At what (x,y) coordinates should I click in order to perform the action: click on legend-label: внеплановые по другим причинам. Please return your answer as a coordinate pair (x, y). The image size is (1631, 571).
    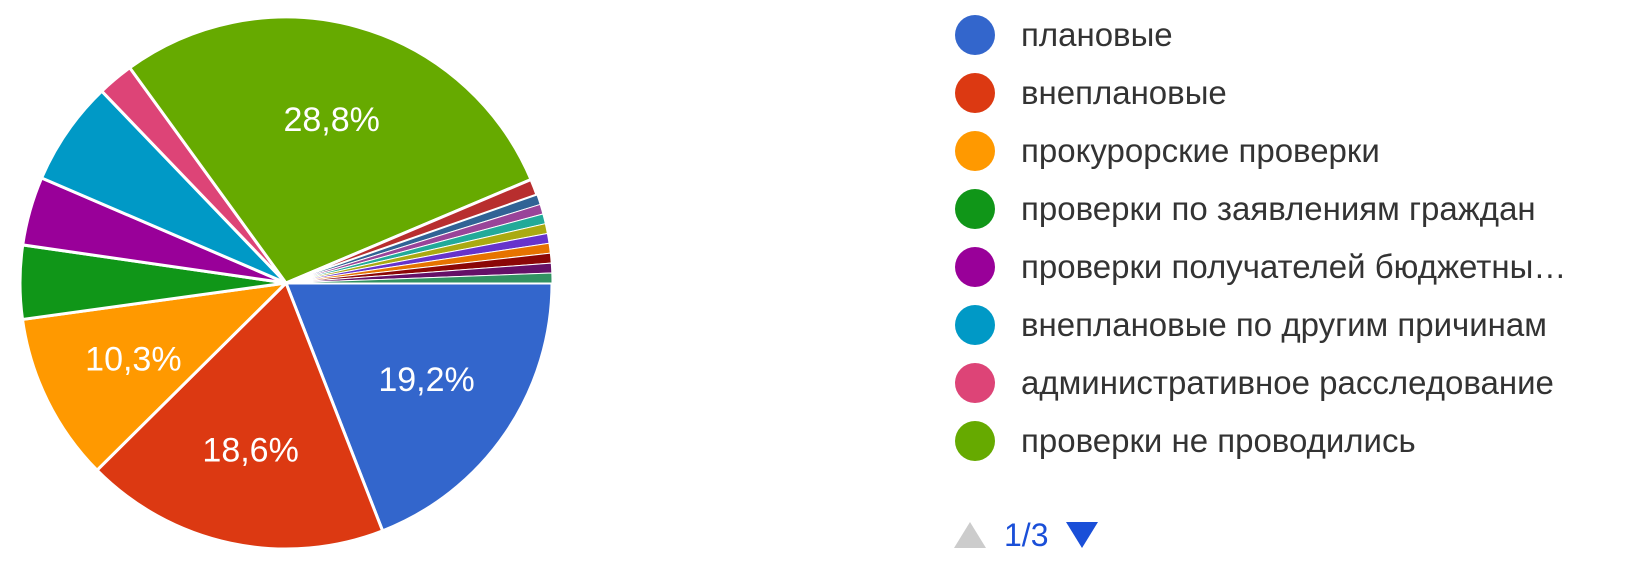
    Looking at the image, I should click on (1284, 324).